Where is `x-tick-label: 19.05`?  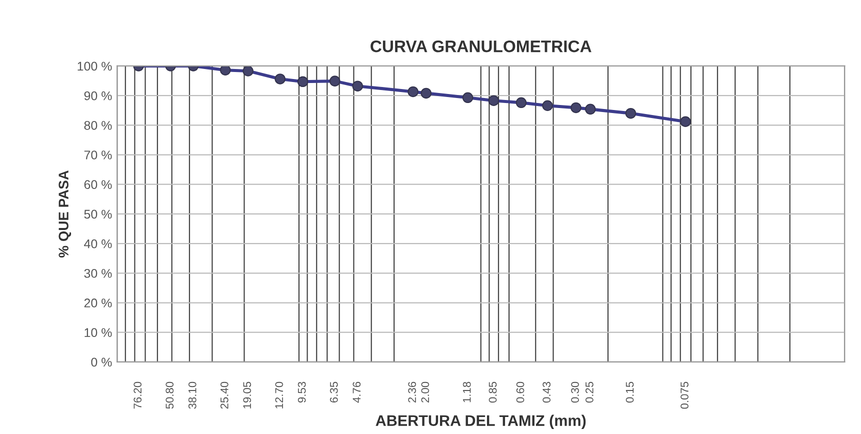
x-tick-label: 19.05 is located at coordinates (247, 395).